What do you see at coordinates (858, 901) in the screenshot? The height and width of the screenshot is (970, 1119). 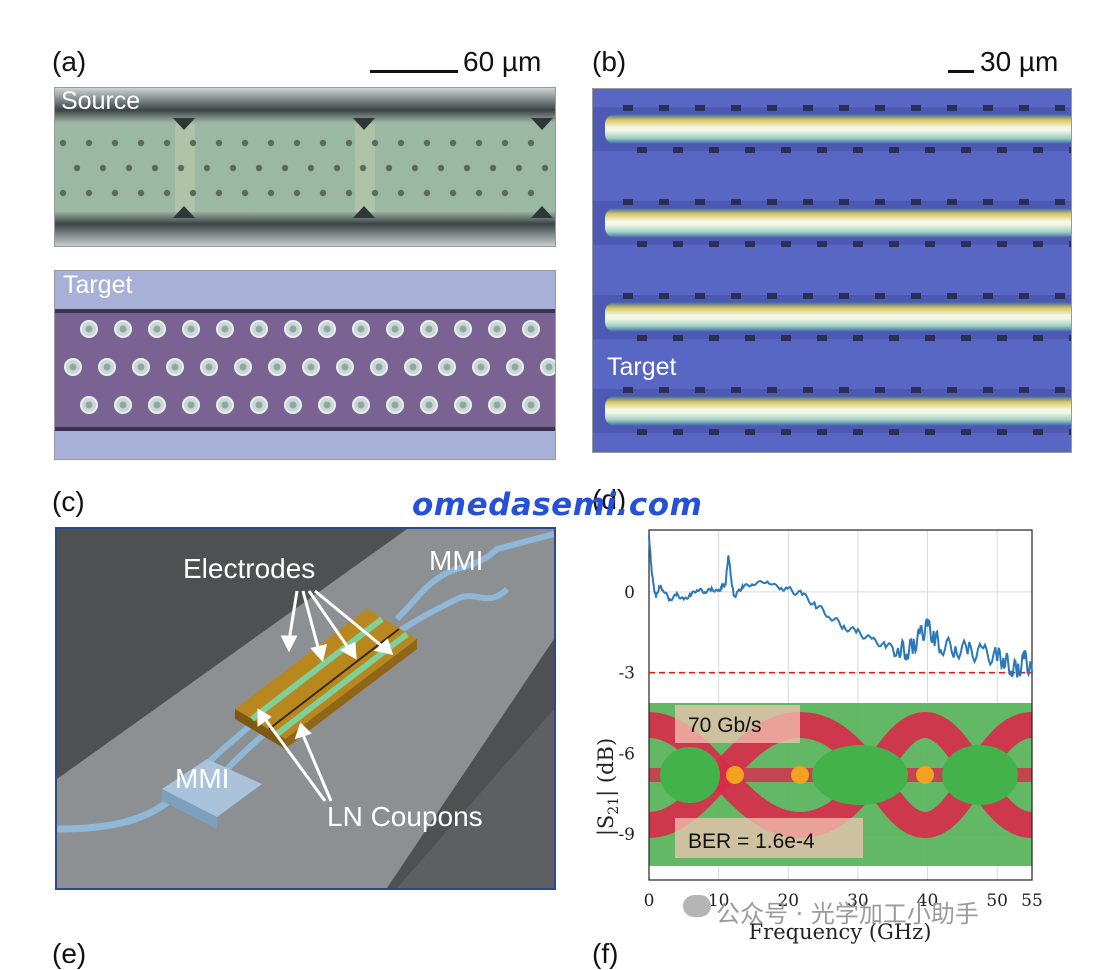 I see `x-tick-label: 30` at bounding box center [858, 901].